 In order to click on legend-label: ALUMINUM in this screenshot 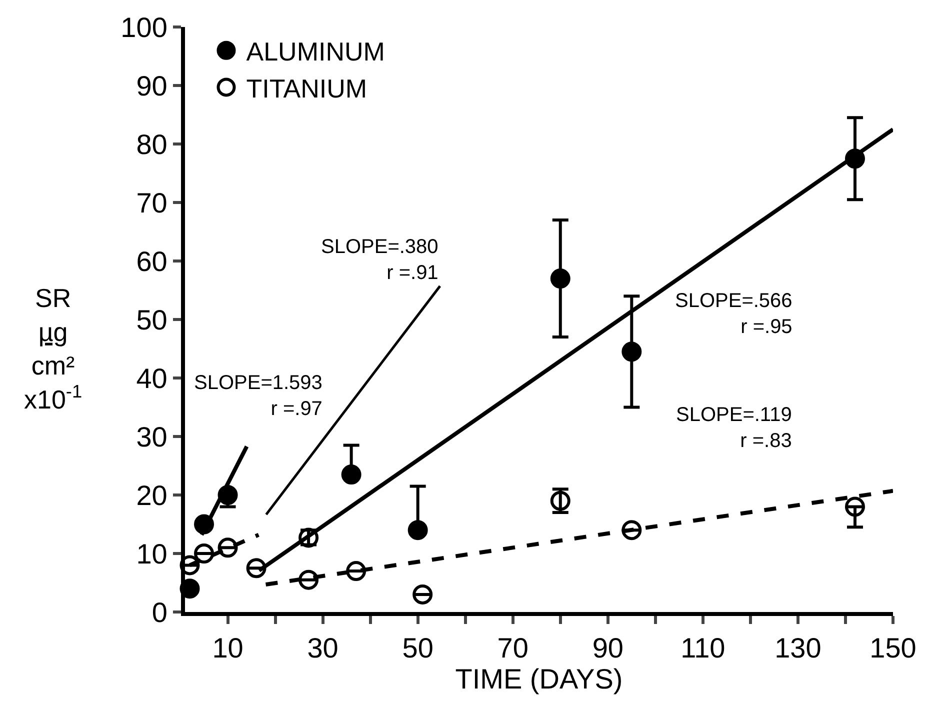, I will do `click(315, 51)`.